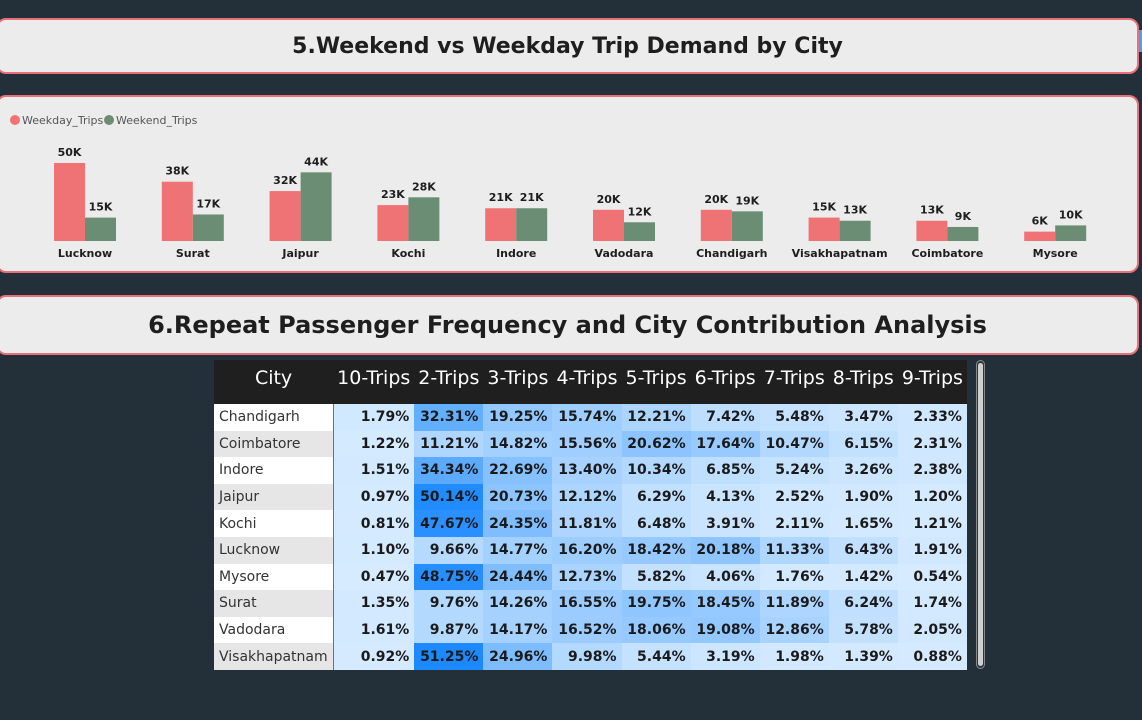 The image size is (1142, 720). What do you see at coordinates (274, 444) in the screenshot?
I see `matrix-row-city: Coimbatore` at bounding box center [274, 444].